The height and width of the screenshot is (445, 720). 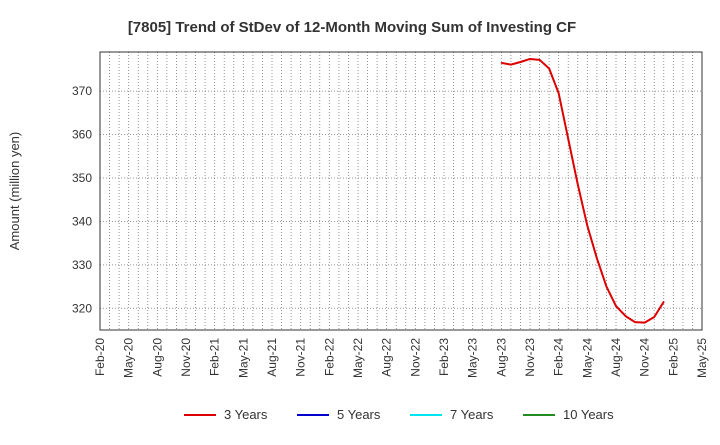 I want to click on y-axis-label: Amount (million yen), so click(x=14, y=191).